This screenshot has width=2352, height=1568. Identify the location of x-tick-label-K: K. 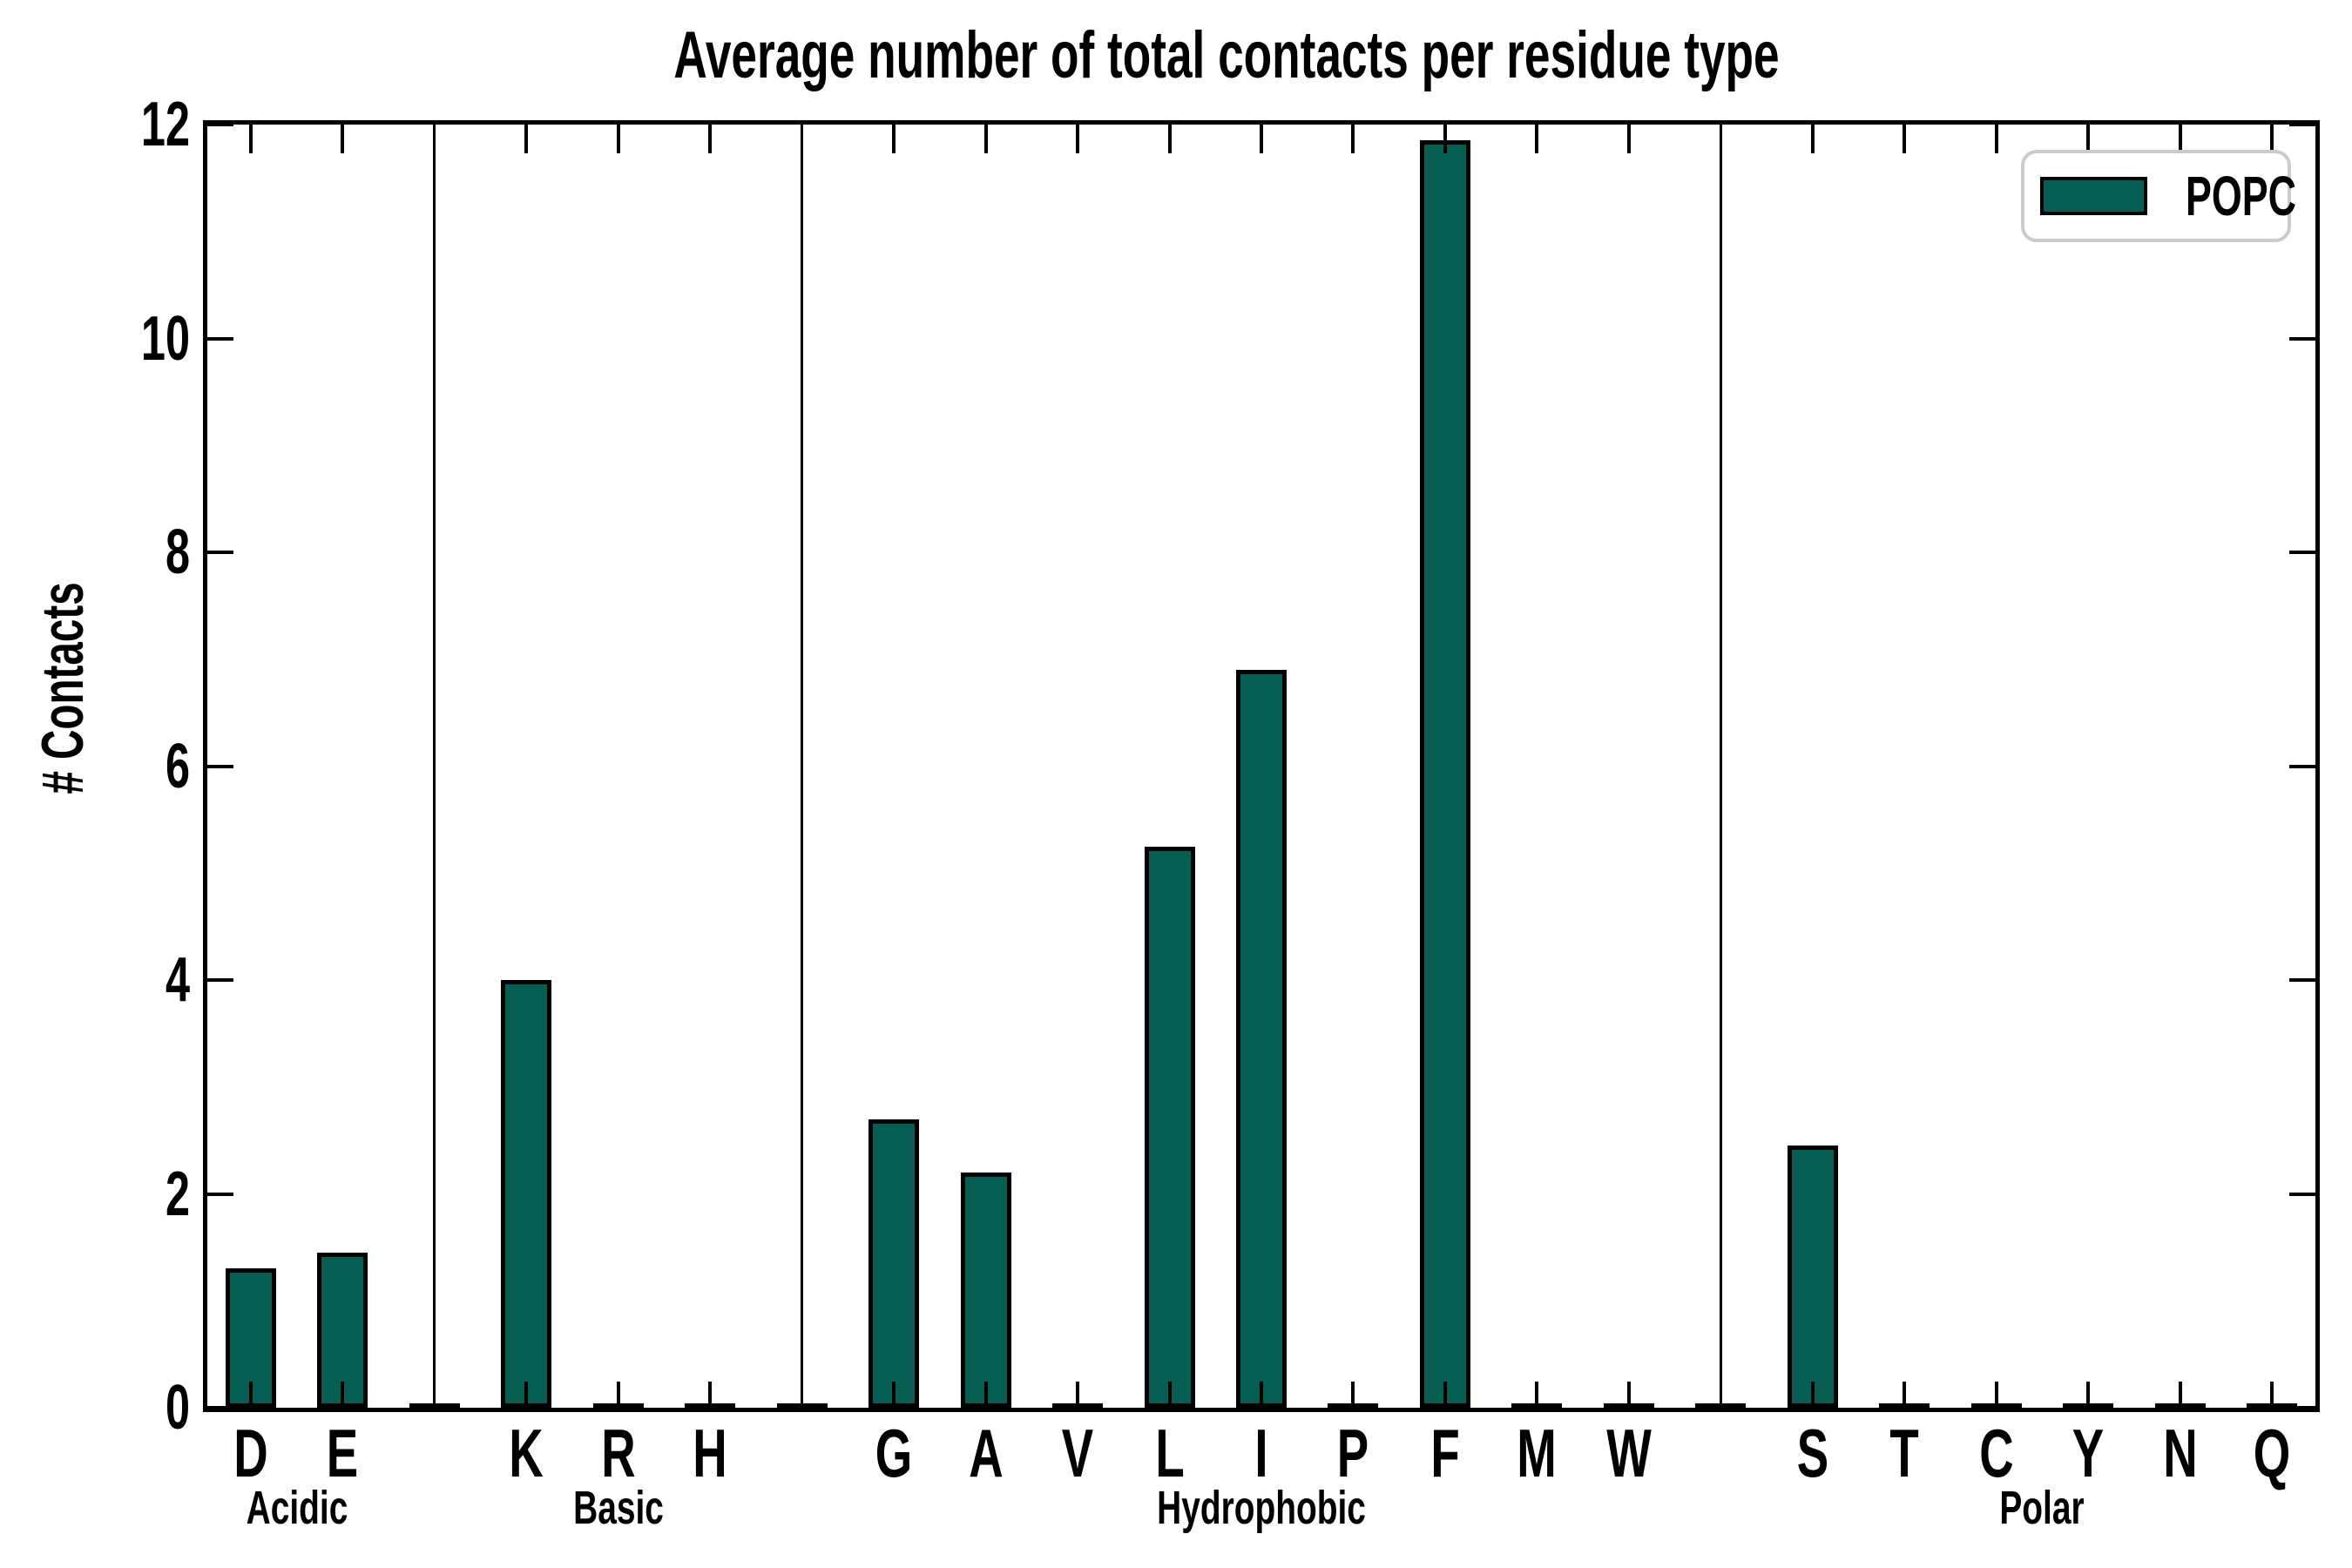
(526, 1453).